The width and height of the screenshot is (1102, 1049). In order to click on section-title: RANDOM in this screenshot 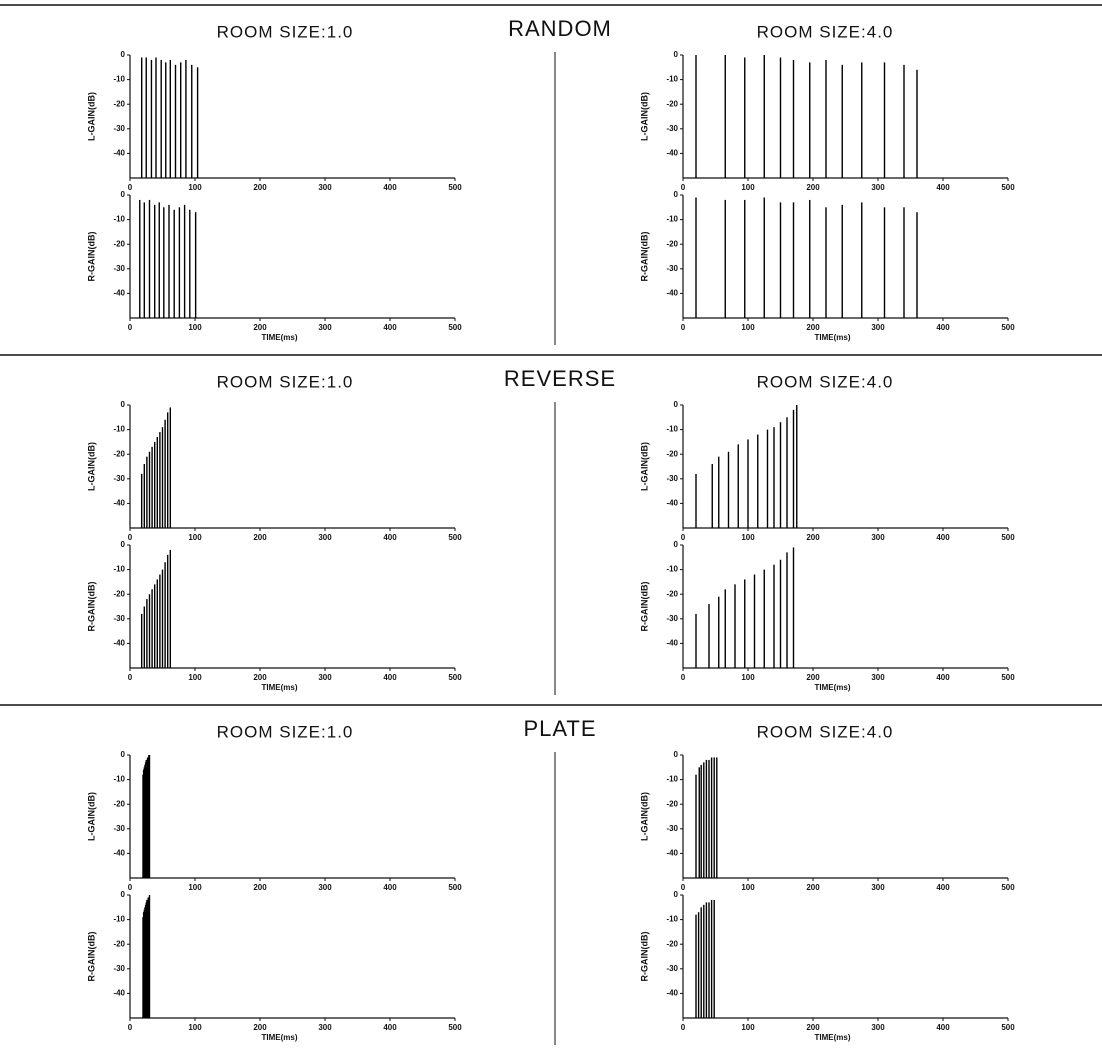, I will do `click(560, 28)`.